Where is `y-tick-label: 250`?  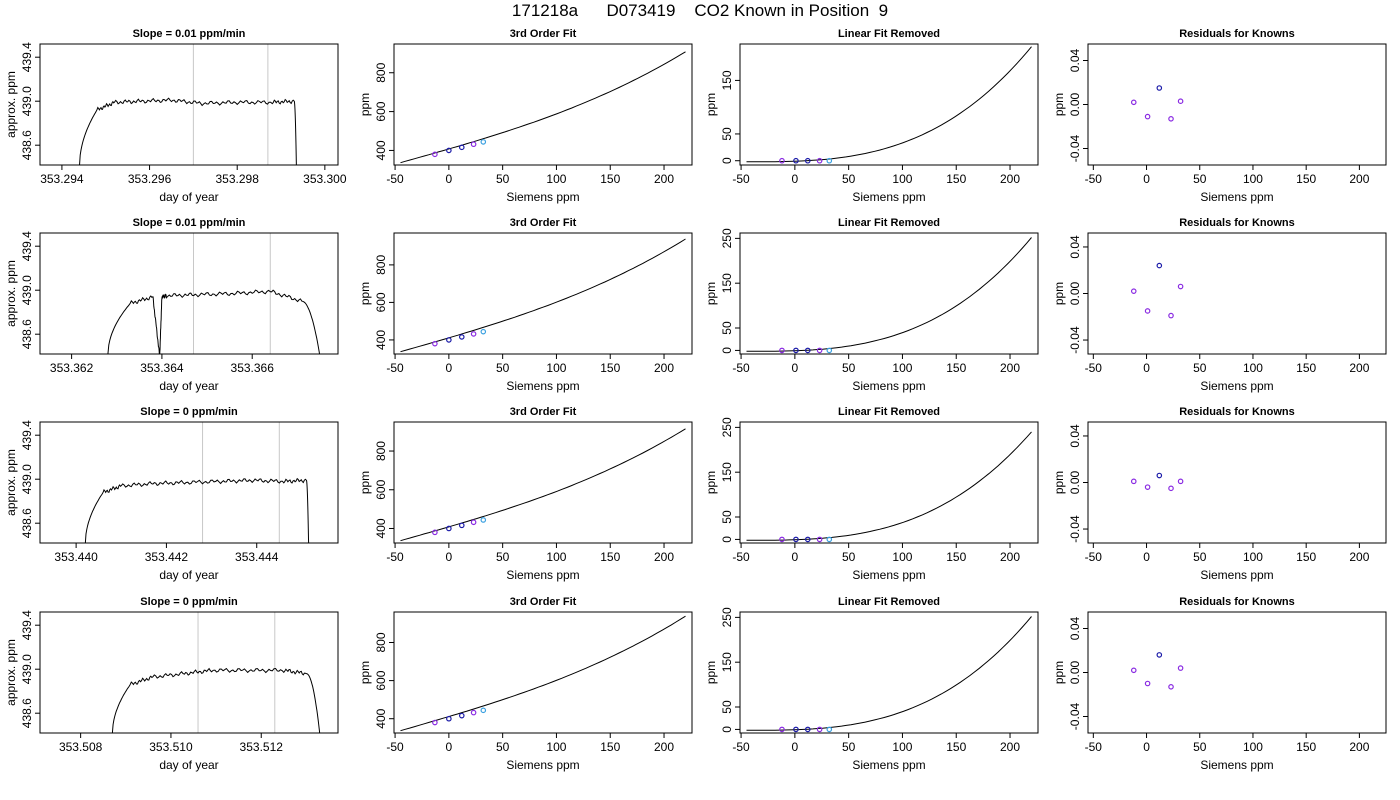
y-tick-label: 250 is located at coordinates (727, 617).